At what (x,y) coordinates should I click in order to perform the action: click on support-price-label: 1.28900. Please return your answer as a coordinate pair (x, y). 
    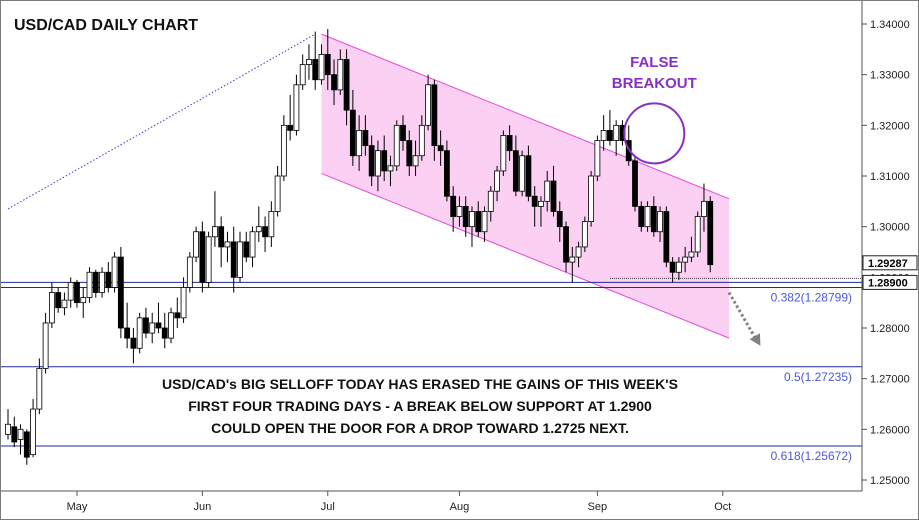
    Looking at the image, I should click on (888, 283).